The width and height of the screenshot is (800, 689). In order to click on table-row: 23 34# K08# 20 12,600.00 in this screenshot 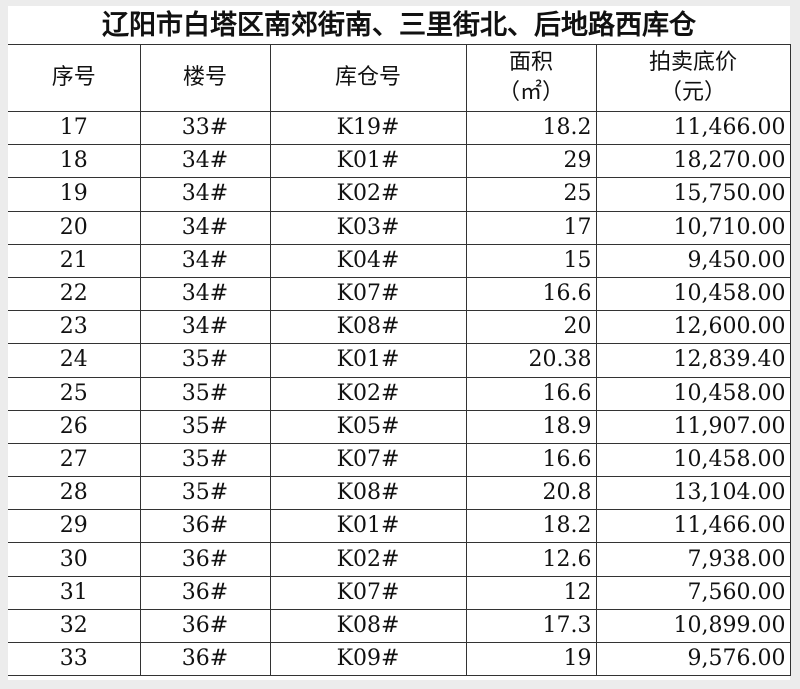, I will do `click(399, 327)`.